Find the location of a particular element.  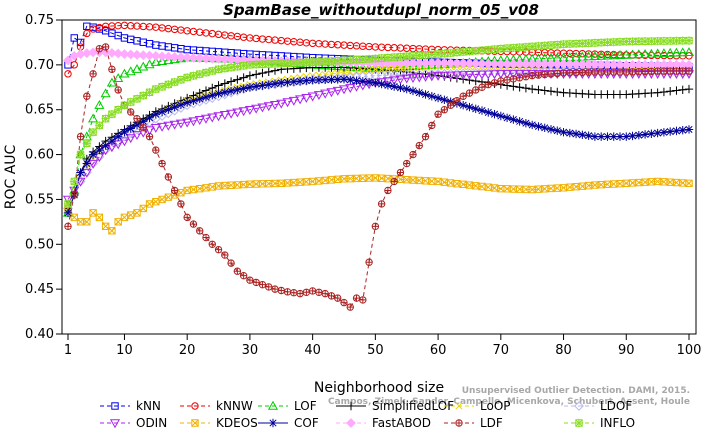

legend-item: LoOP is located at coordinates (477, 406).